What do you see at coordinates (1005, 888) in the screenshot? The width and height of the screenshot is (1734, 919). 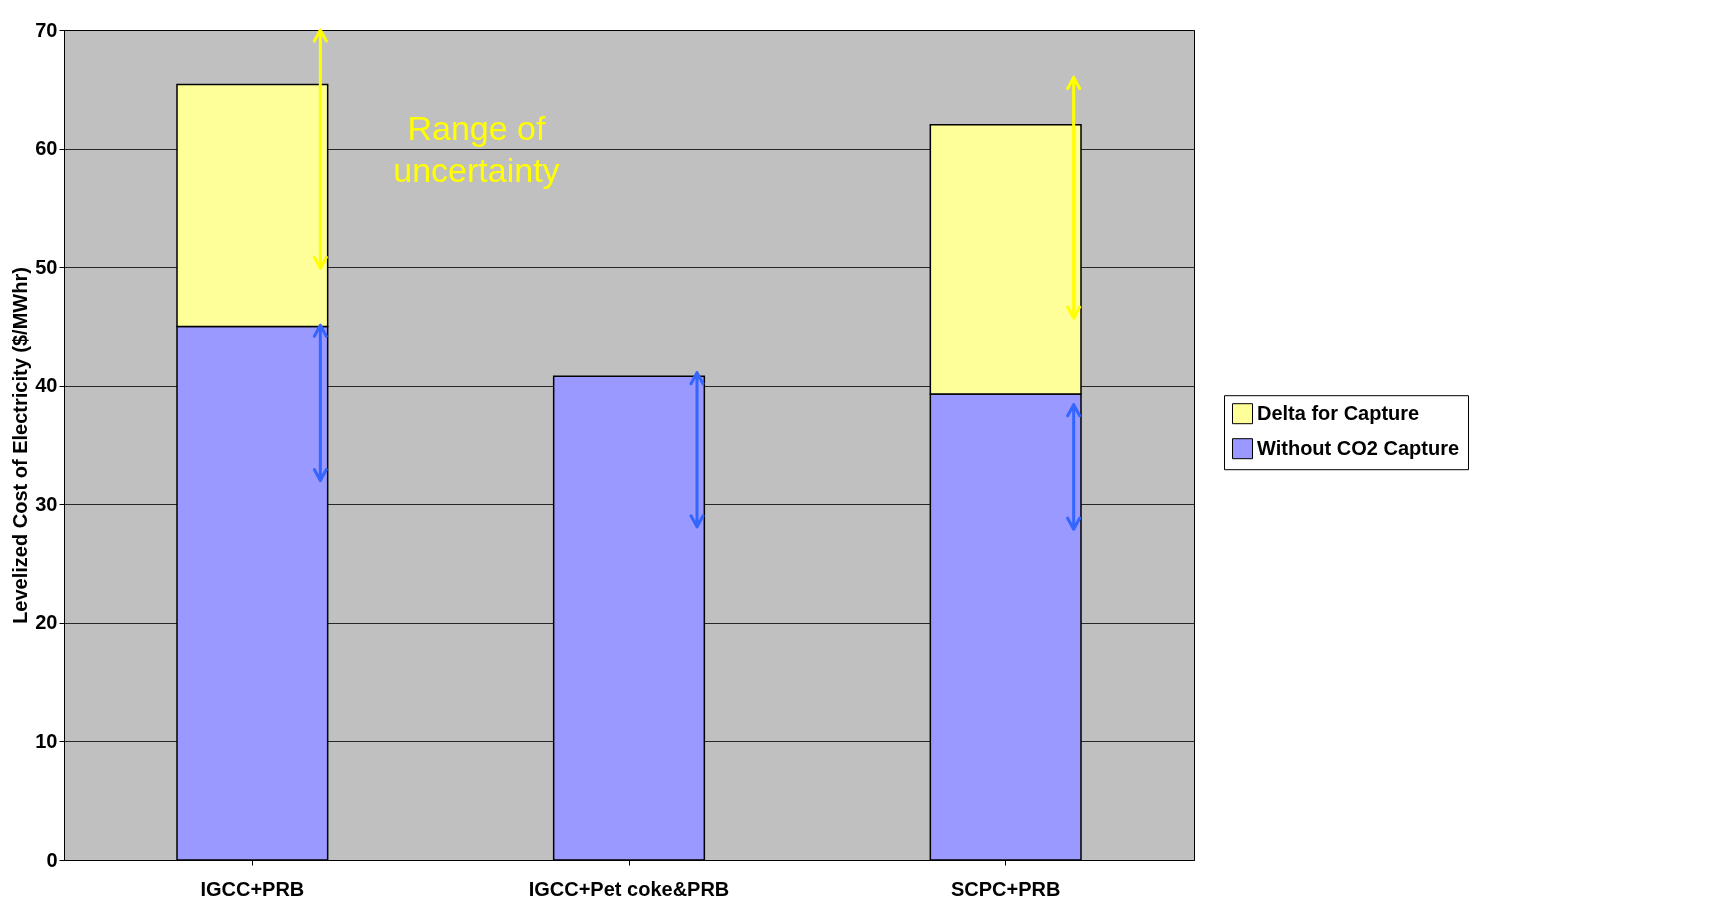 I see `x-tick-label: SCPC+PRB` at bounding box center [1005, 888].